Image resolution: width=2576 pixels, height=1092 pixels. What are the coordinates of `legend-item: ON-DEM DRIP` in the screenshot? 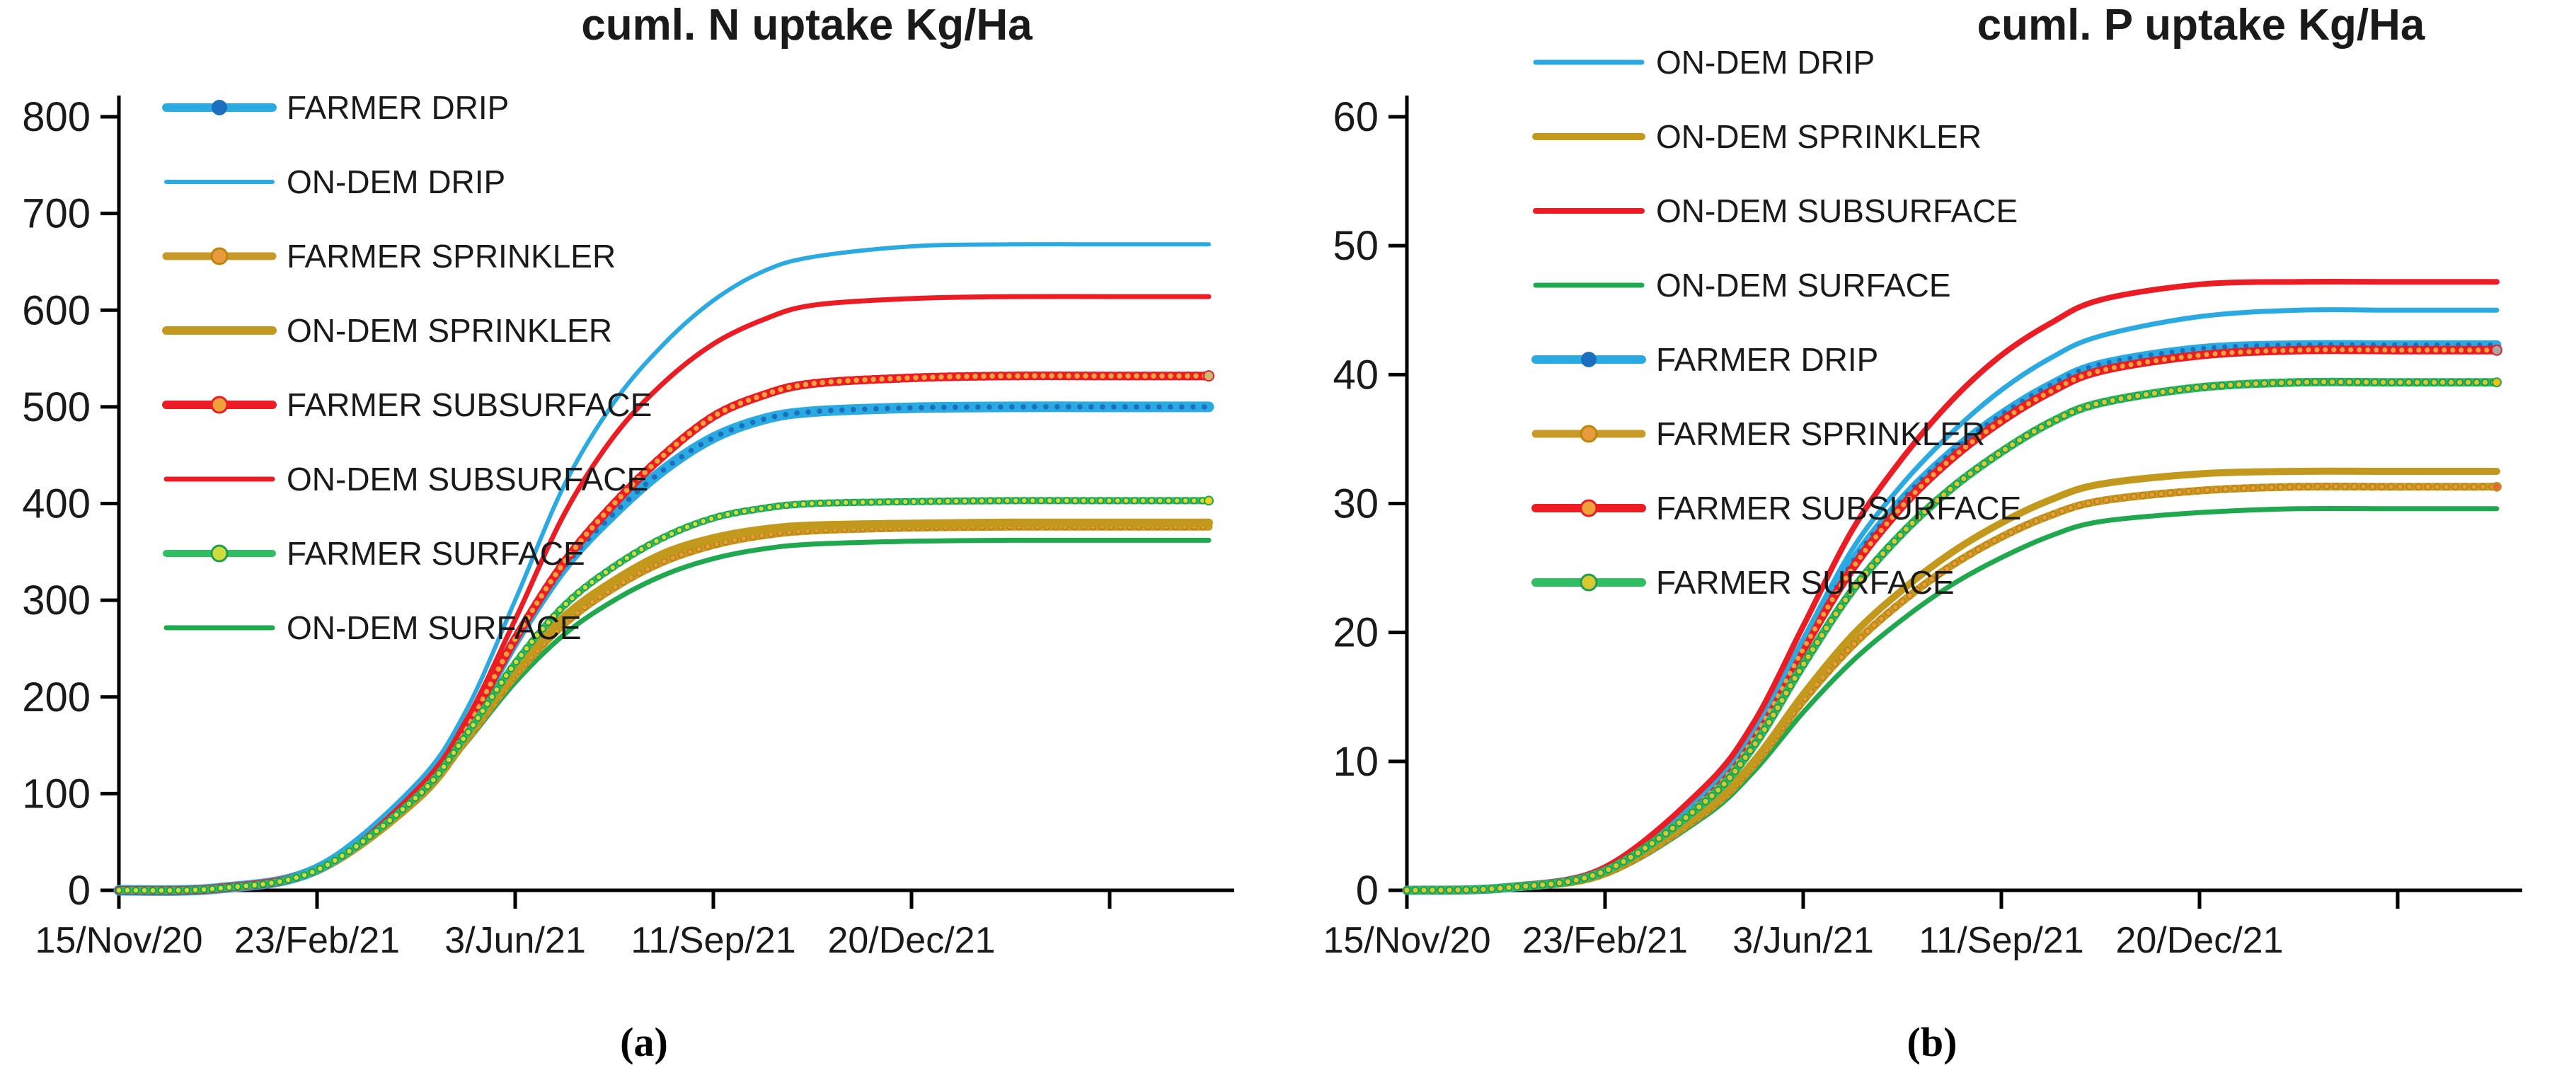 It's located at (334, 181).